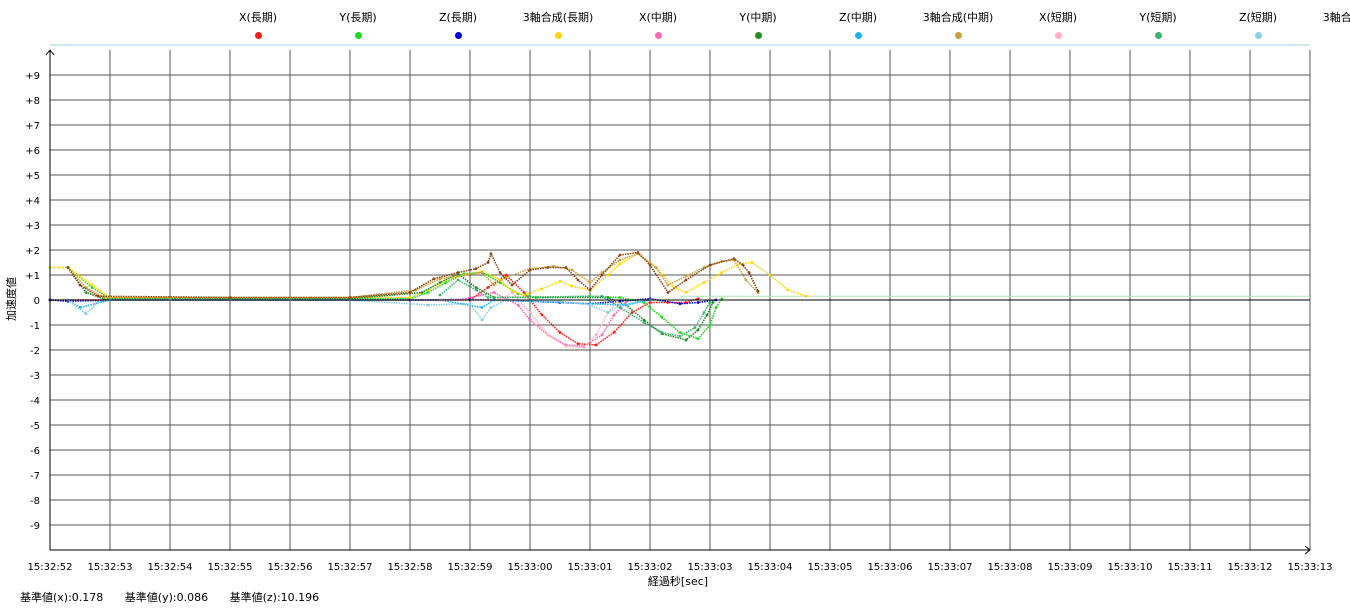  I want to click on x-tick-label: 15:33:05, so click(830, 567).